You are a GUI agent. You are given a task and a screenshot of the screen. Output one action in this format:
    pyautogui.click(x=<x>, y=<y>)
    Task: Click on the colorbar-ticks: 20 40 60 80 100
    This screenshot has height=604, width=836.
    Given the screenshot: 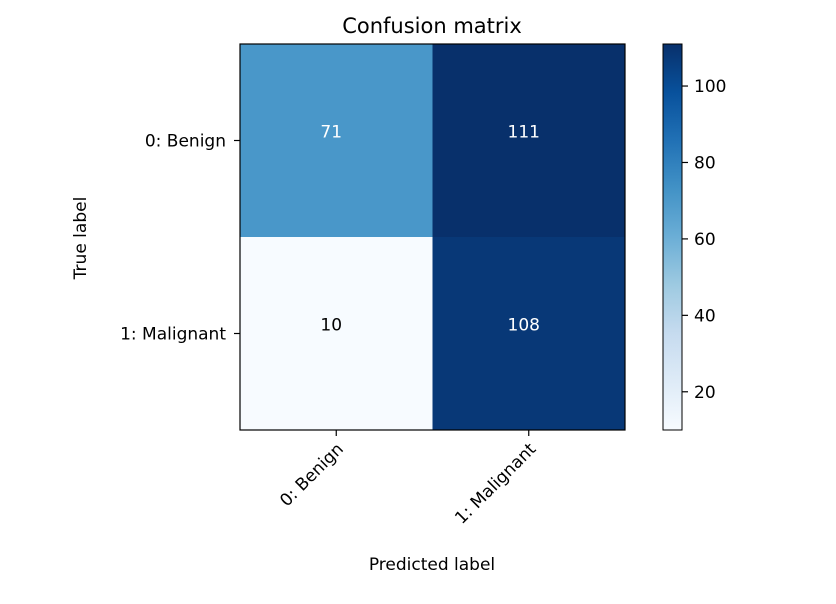 What is the action you would take?
    pyautogui.click(x=704, y=240)
    